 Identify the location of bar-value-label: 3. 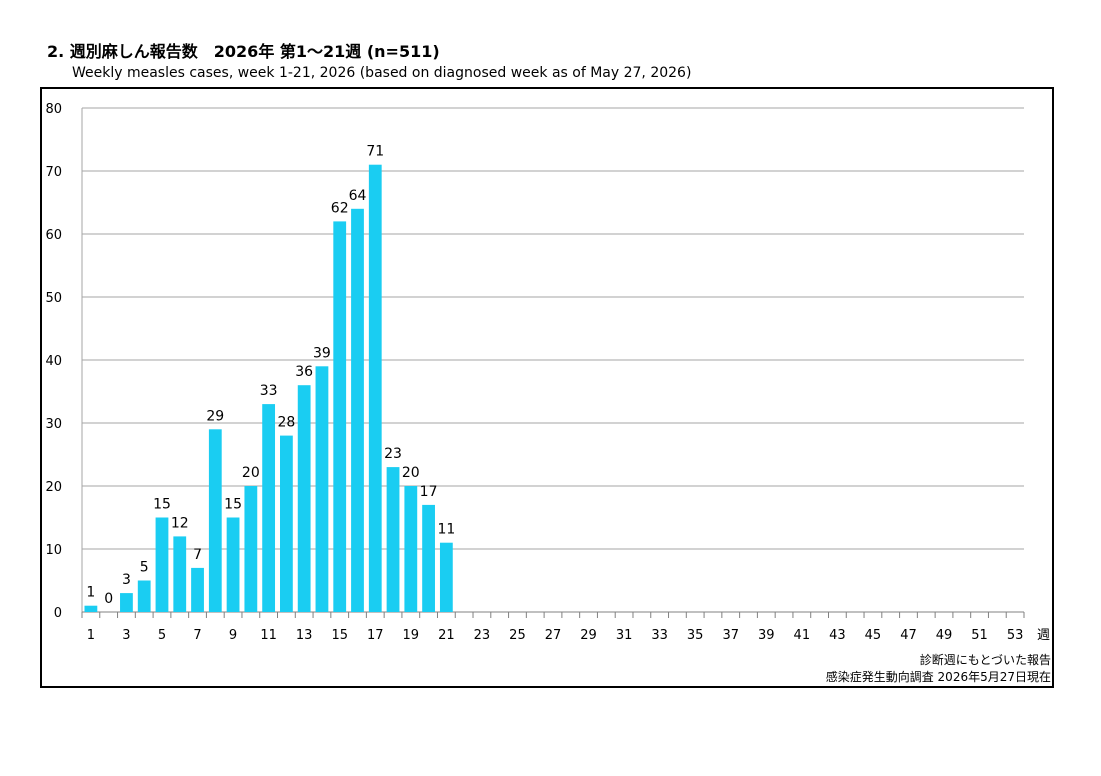
(126, 580).